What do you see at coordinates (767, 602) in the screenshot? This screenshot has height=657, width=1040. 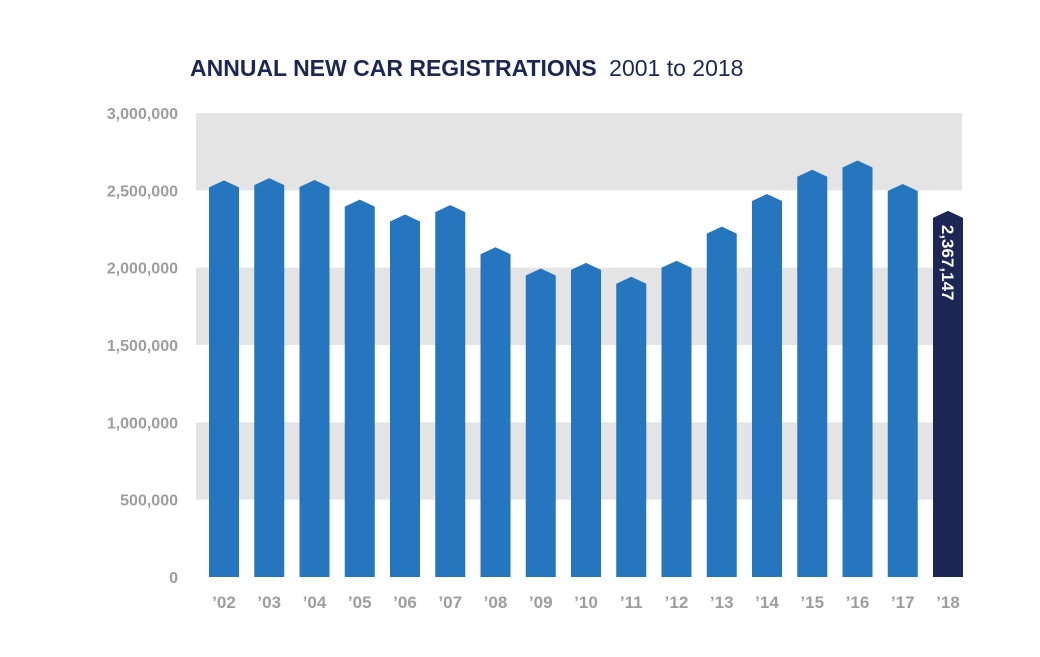 I see `x-tick-label: ’14` at bounding box center [767, 602].